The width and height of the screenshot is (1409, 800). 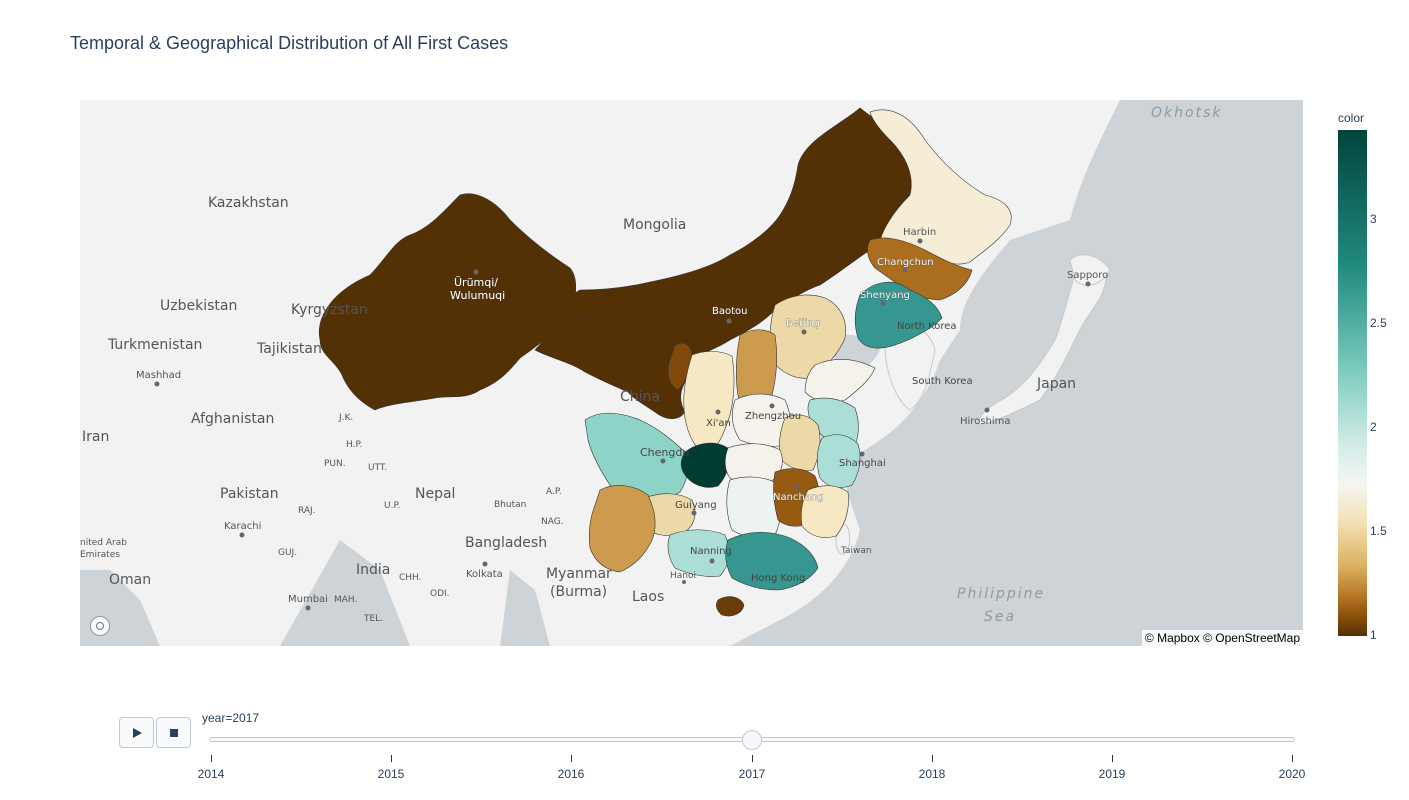 I want to click on province-anhui, so click(x=799, y=442).